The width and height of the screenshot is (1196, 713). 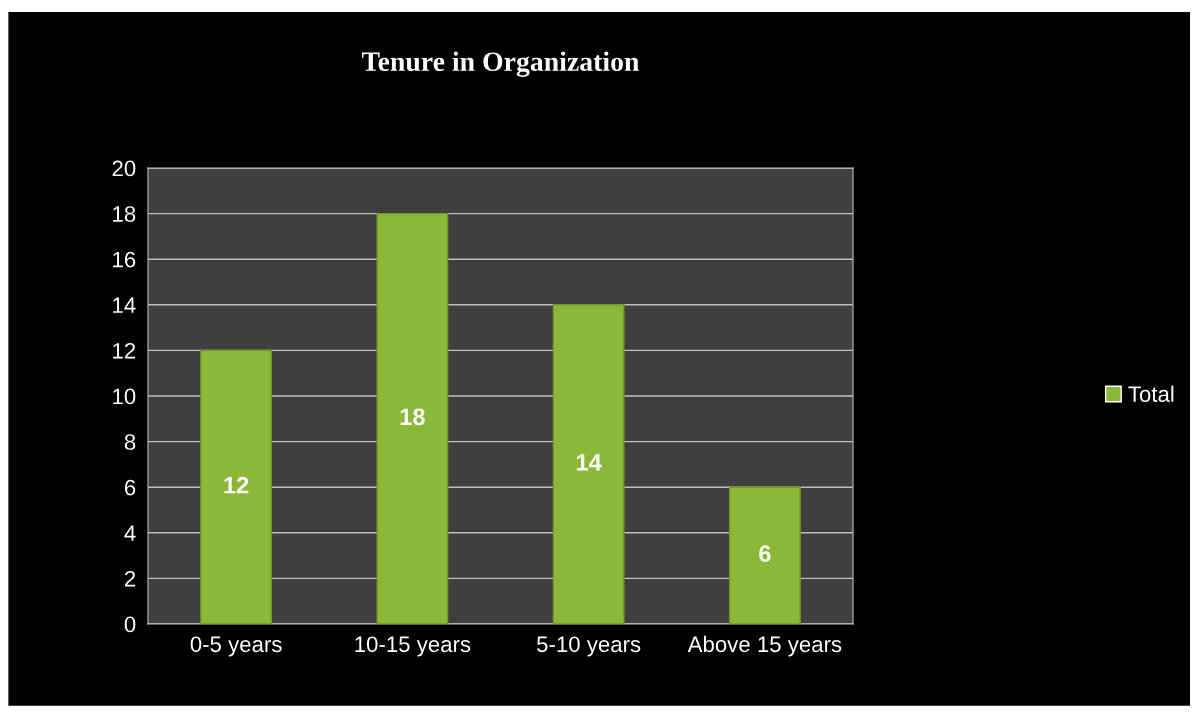 I want to click on y-tick-label: 14, so click(x=124, y=305).